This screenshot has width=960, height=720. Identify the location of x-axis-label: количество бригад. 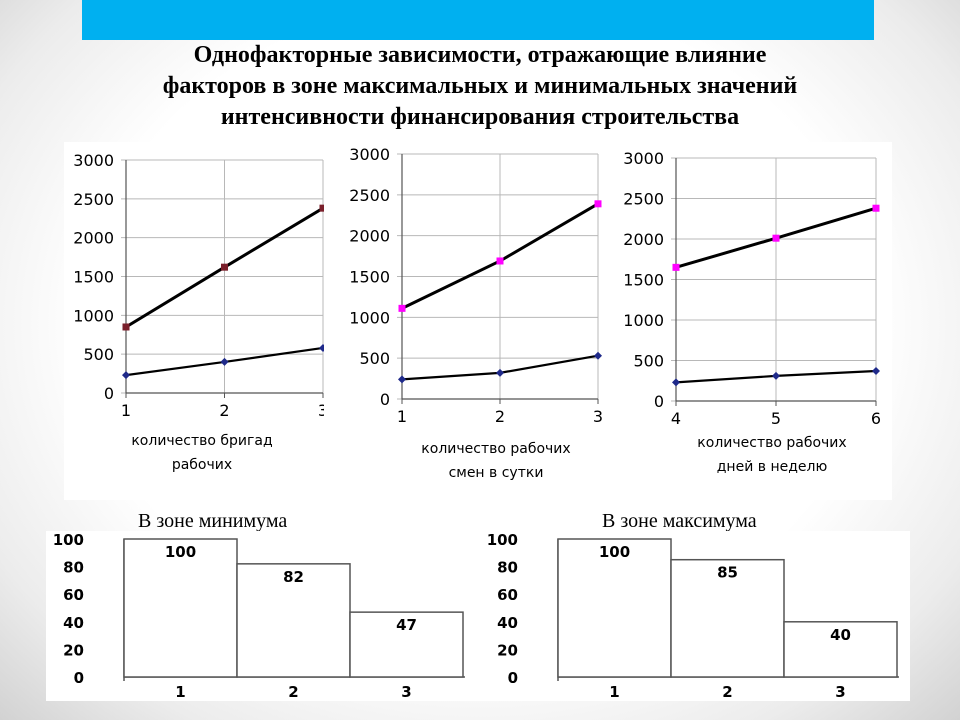
(201, 441).